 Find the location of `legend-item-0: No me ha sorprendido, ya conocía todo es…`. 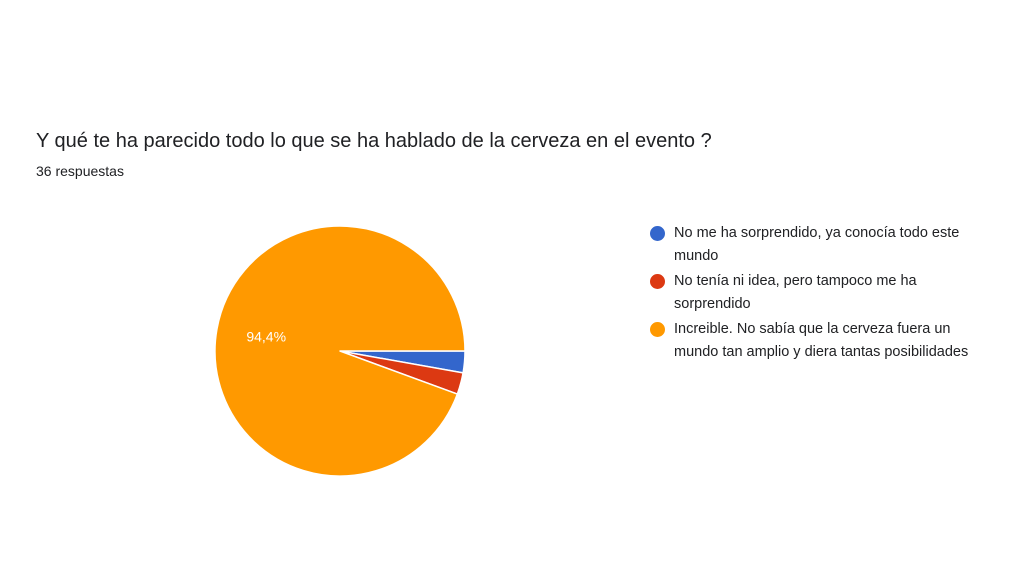

legend-item-0: No me ha sorprendido, ya conocía todo es… is located at coordinates (820, 245).